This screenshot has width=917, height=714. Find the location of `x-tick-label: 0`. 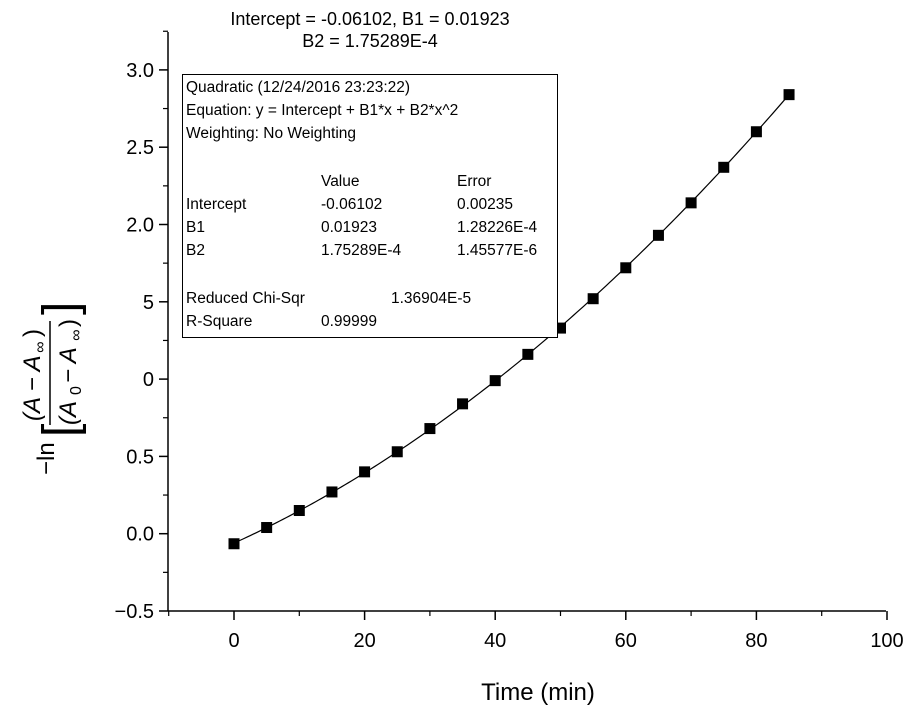

x-tick-label: 0 is located at coordinates (233, 641).